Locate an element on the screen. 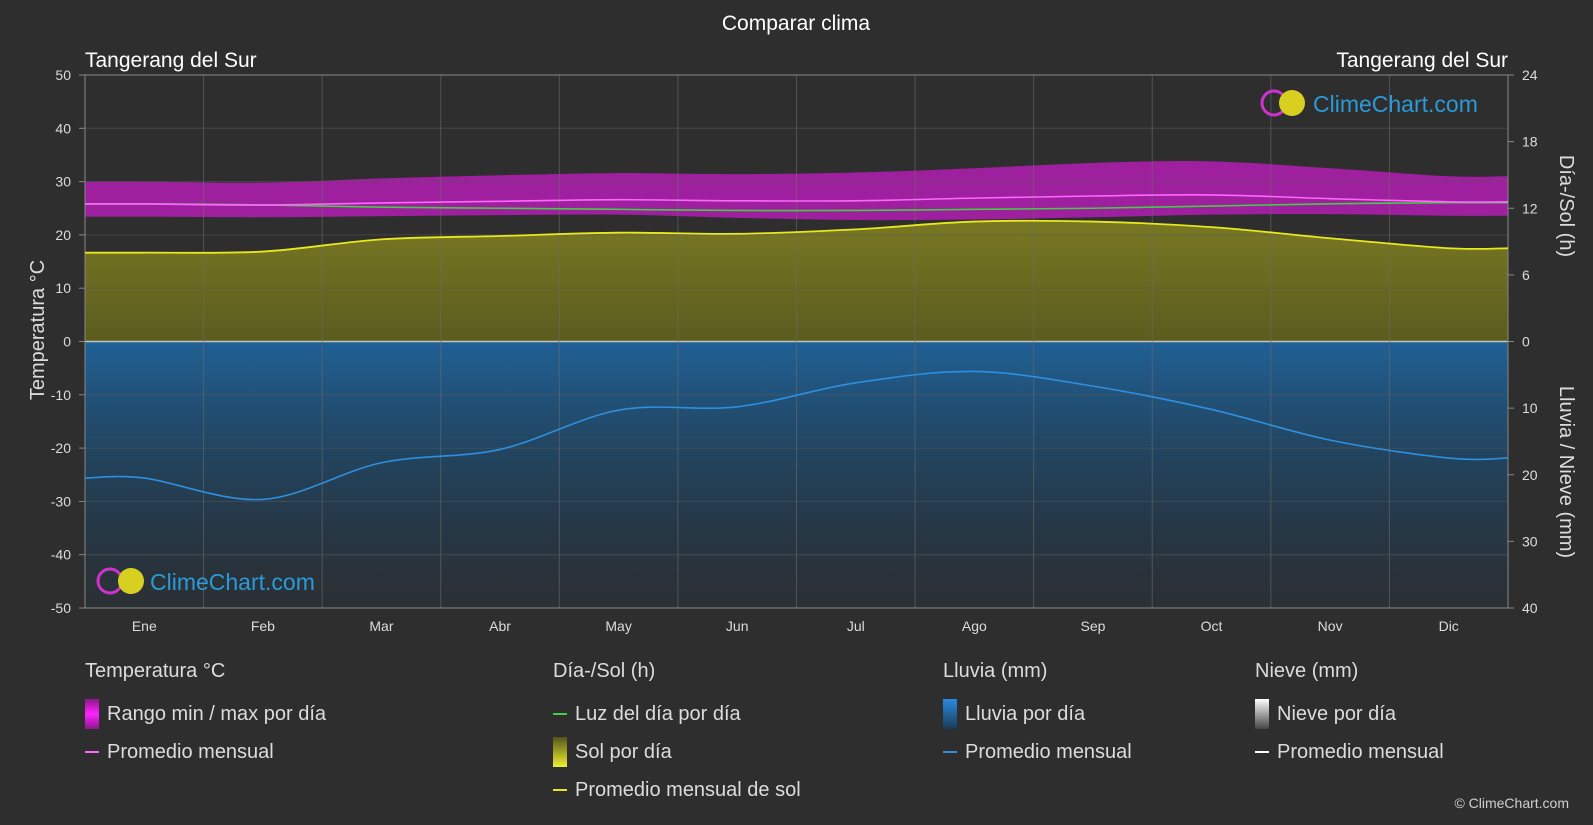 Image resolution: width=1593 pixels, height=825 pixels. y-left-tick-label: -50 is located at coordinates (61, 608).